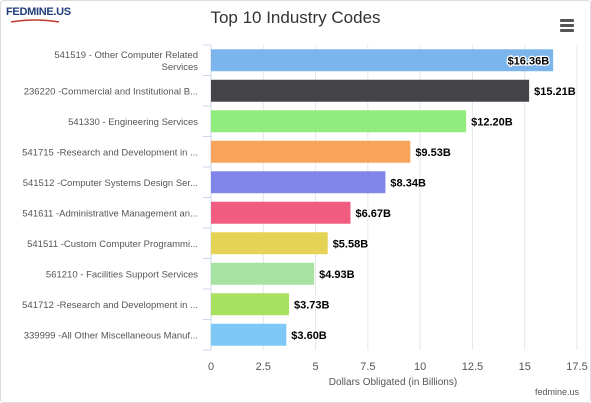 The width and height of the screenshot is (591, 403). What do you see at coordinates (408, 183) in the screenshot?
I see `data-label: $8.34B` at bounding box center [408, 183].